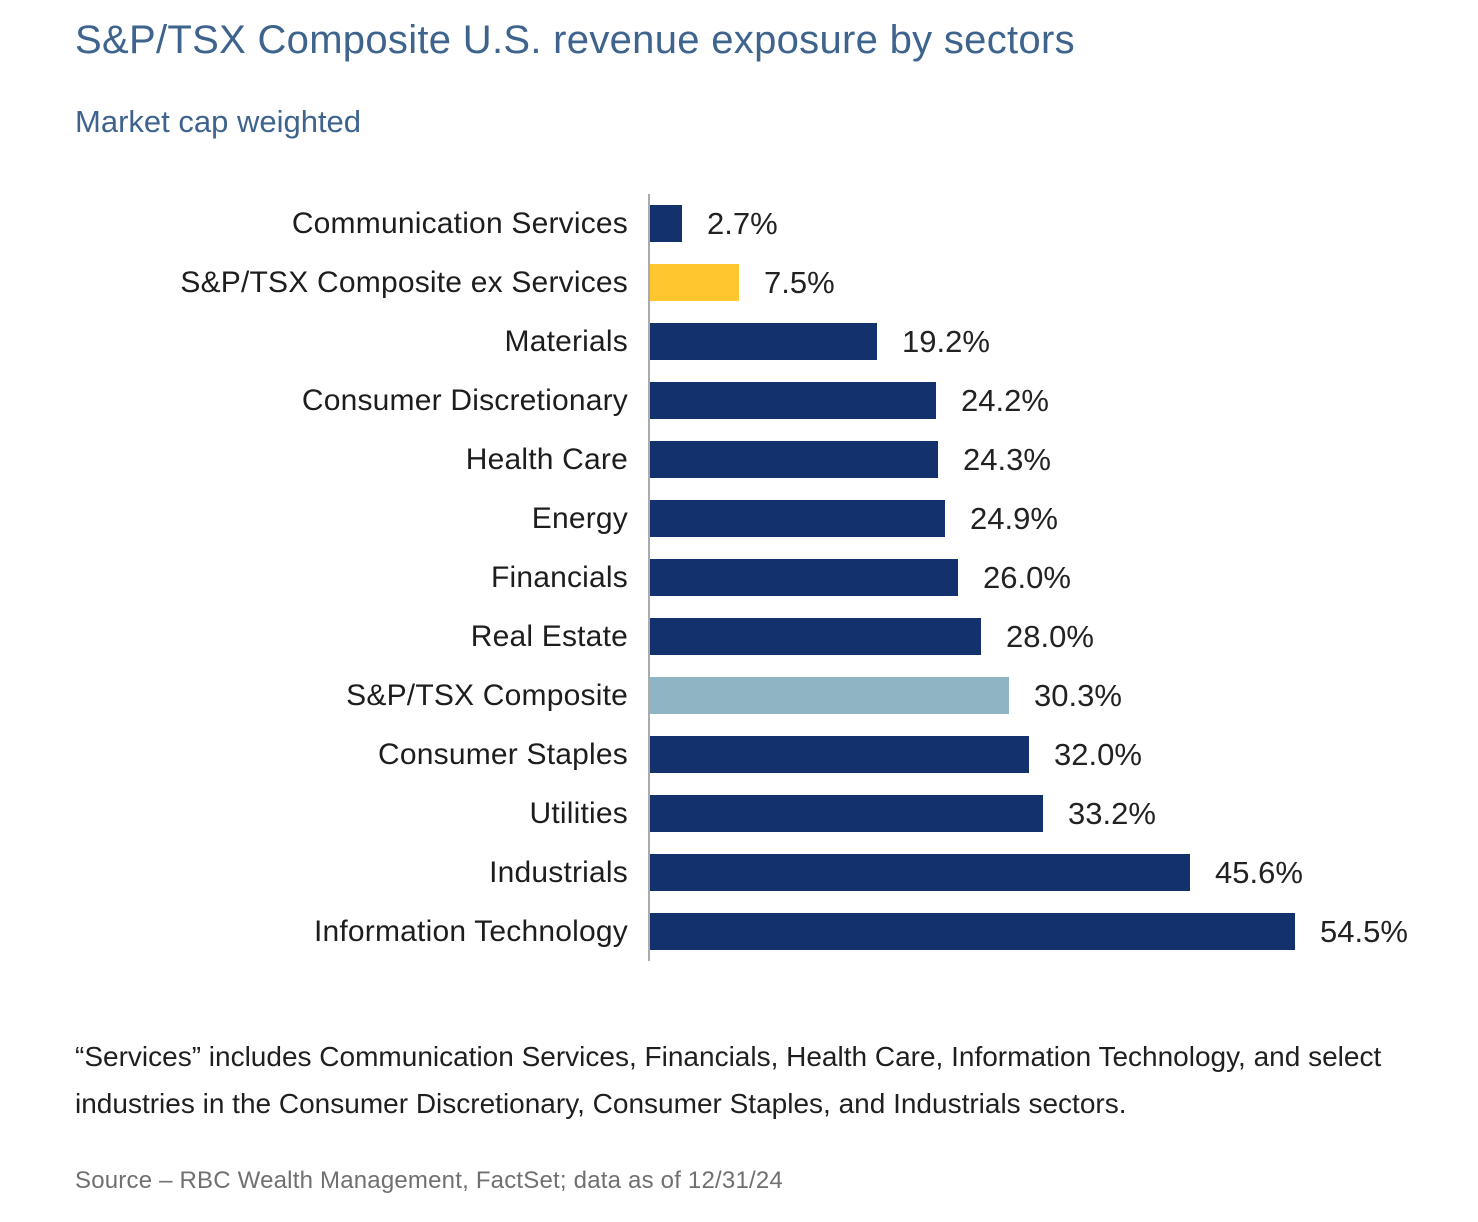 The height and width of the screenshot is (1222, 1478). I want to click on category-label: S&P/TSX Composite ex Services, so click(404, 282).